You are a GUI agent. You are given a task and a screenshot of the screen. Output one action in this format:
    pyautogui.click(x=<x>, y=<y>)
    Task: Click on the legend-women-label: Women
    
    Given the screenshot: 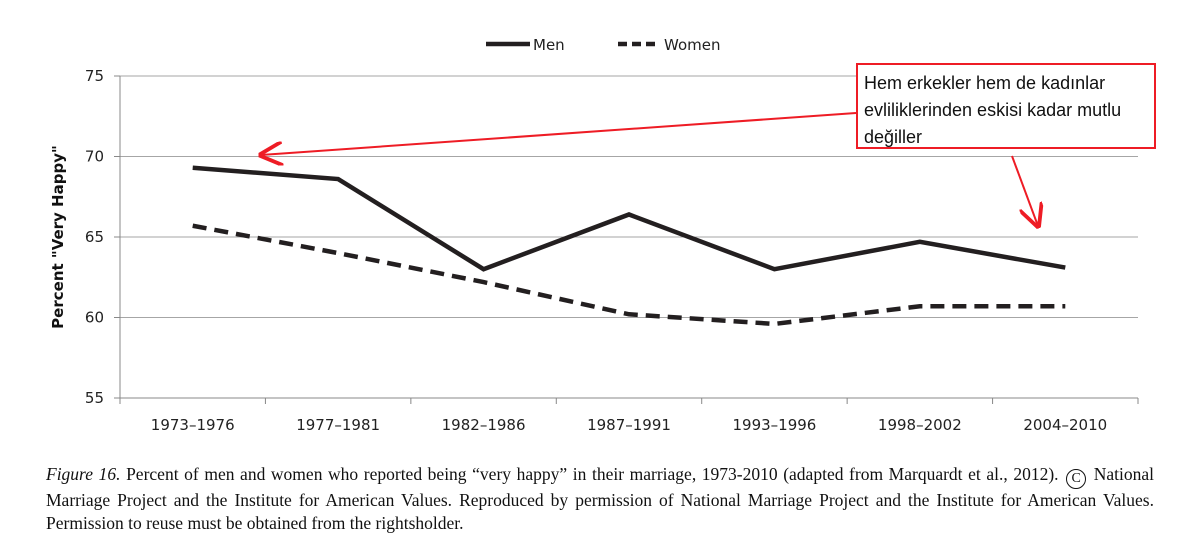 What is the action you would take?
    pyautogui.click(x=692, y=45)
    